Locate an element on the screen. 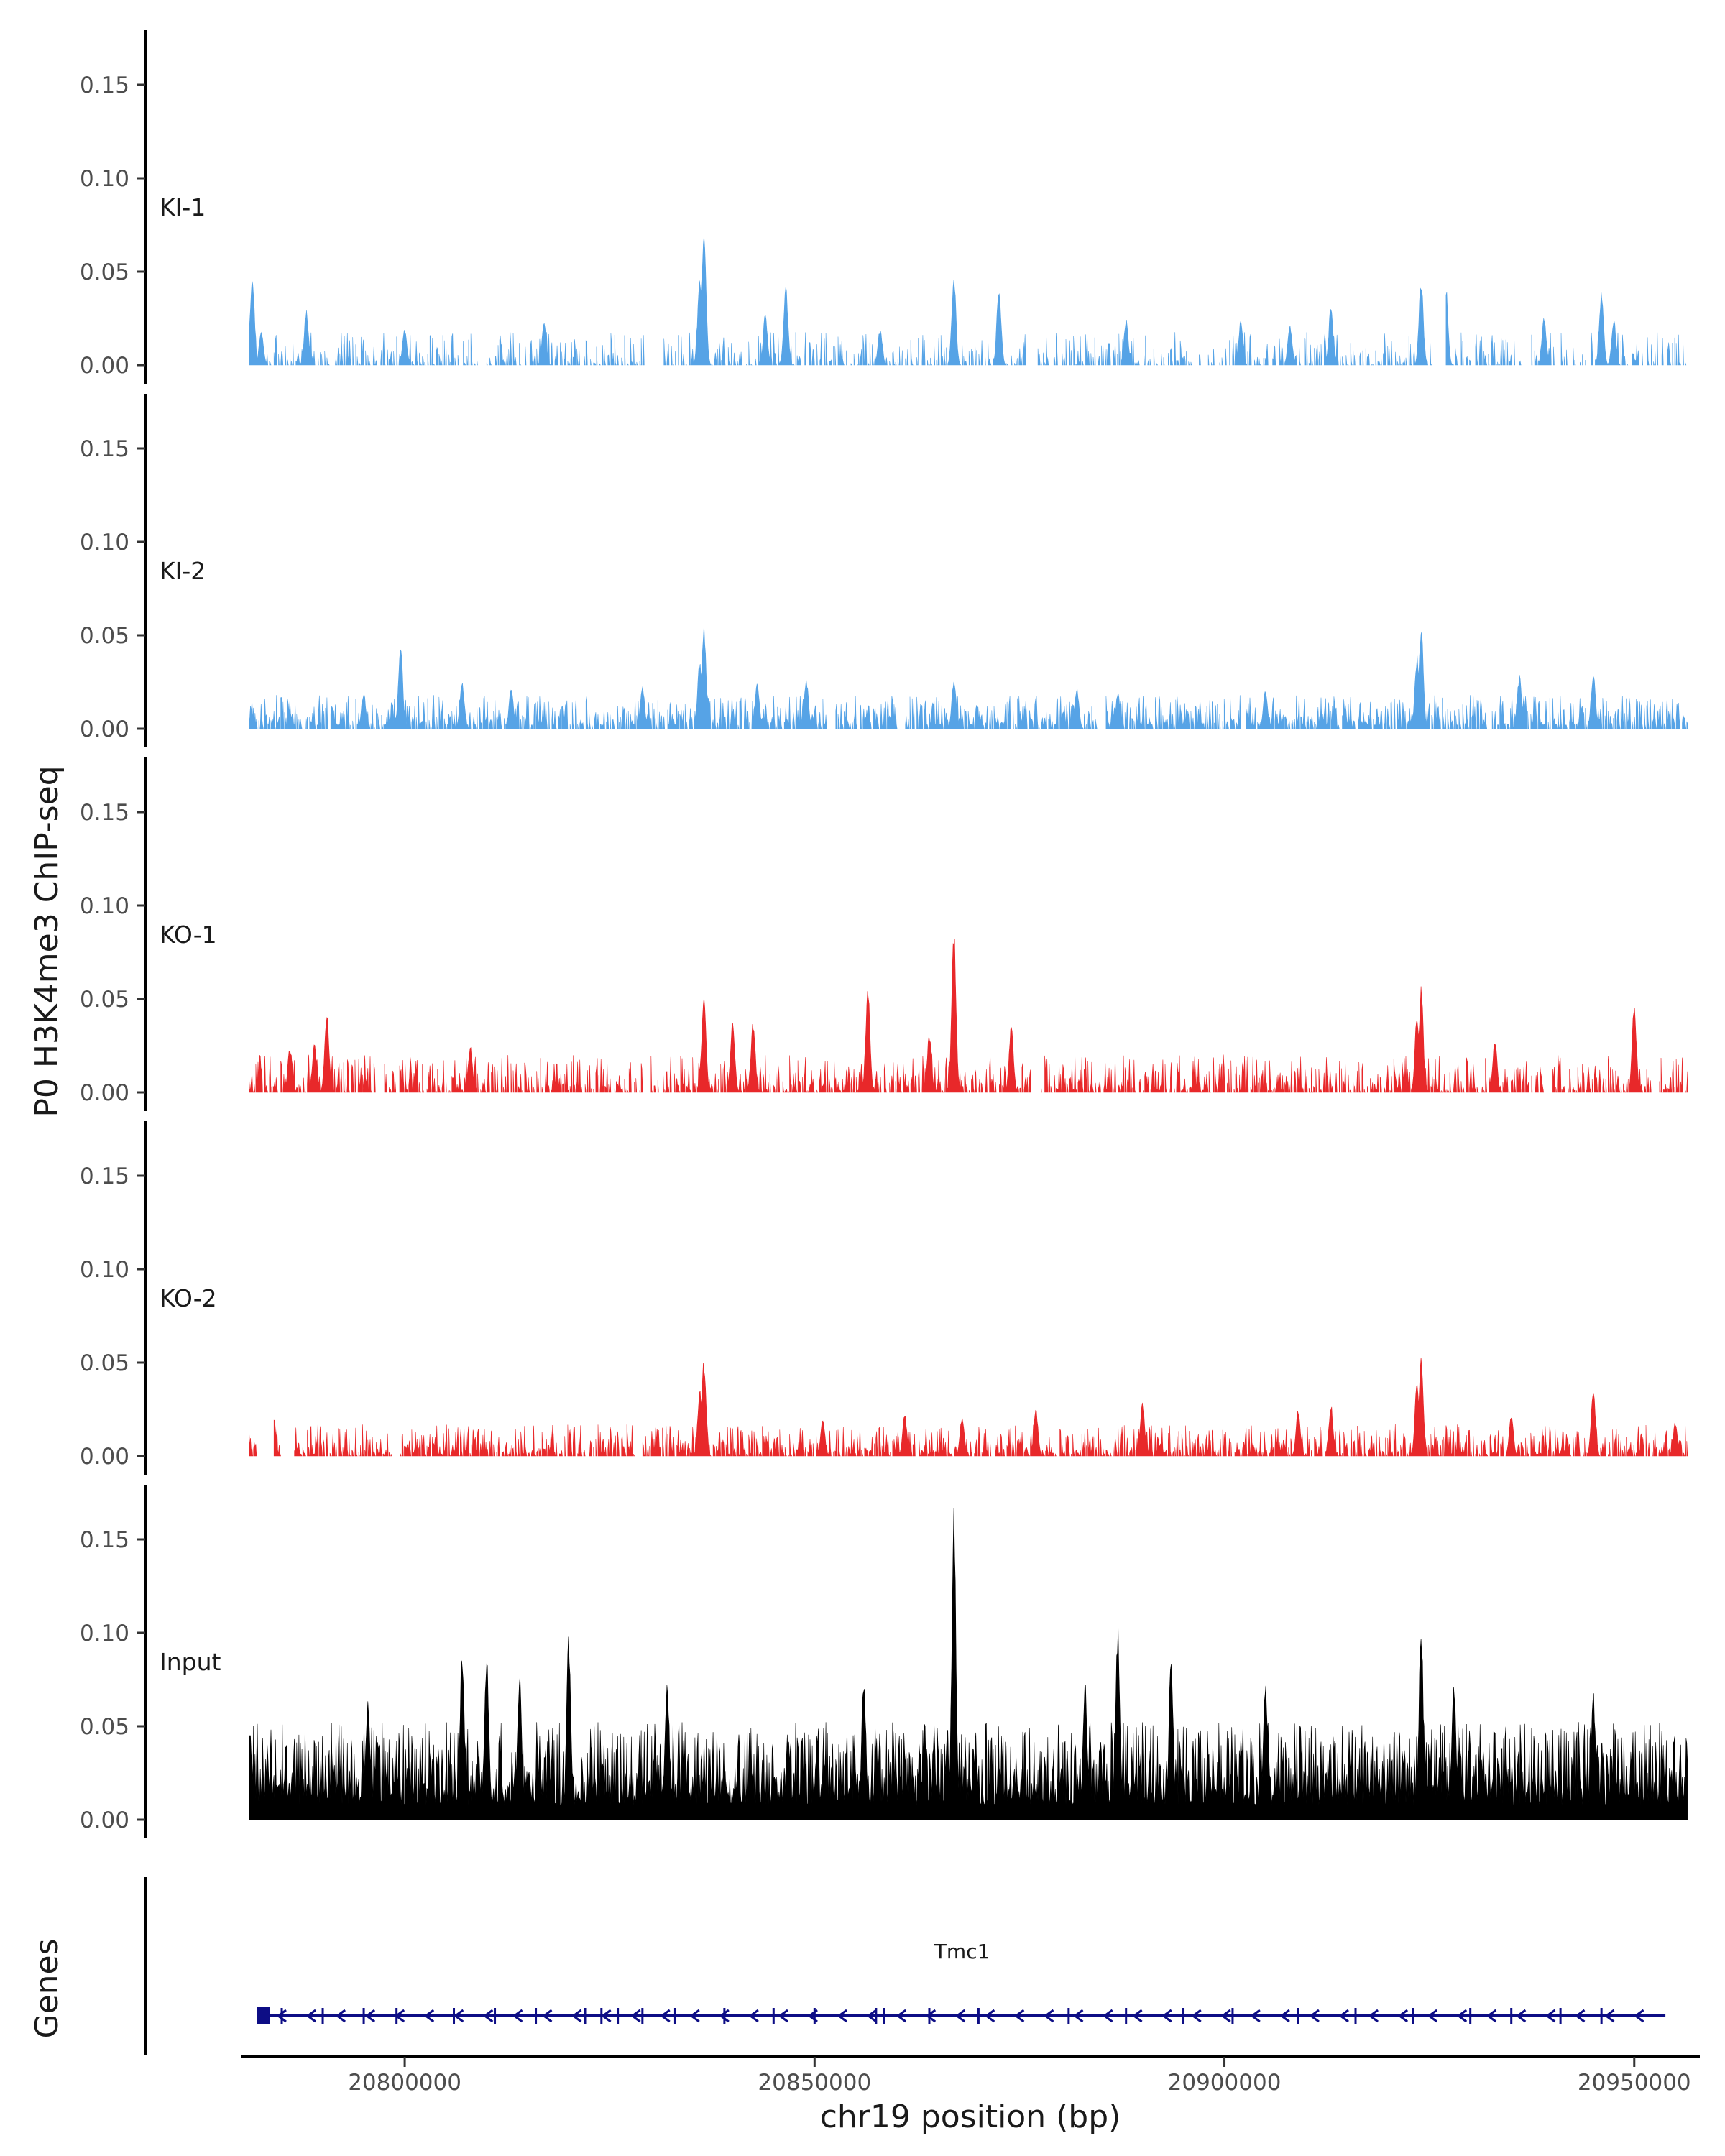 The height and width of the screenshot is (2156, 1725). x-ticks: 20800000 20850000 20900000 20950000 is located at coordinates (1019, 2076).